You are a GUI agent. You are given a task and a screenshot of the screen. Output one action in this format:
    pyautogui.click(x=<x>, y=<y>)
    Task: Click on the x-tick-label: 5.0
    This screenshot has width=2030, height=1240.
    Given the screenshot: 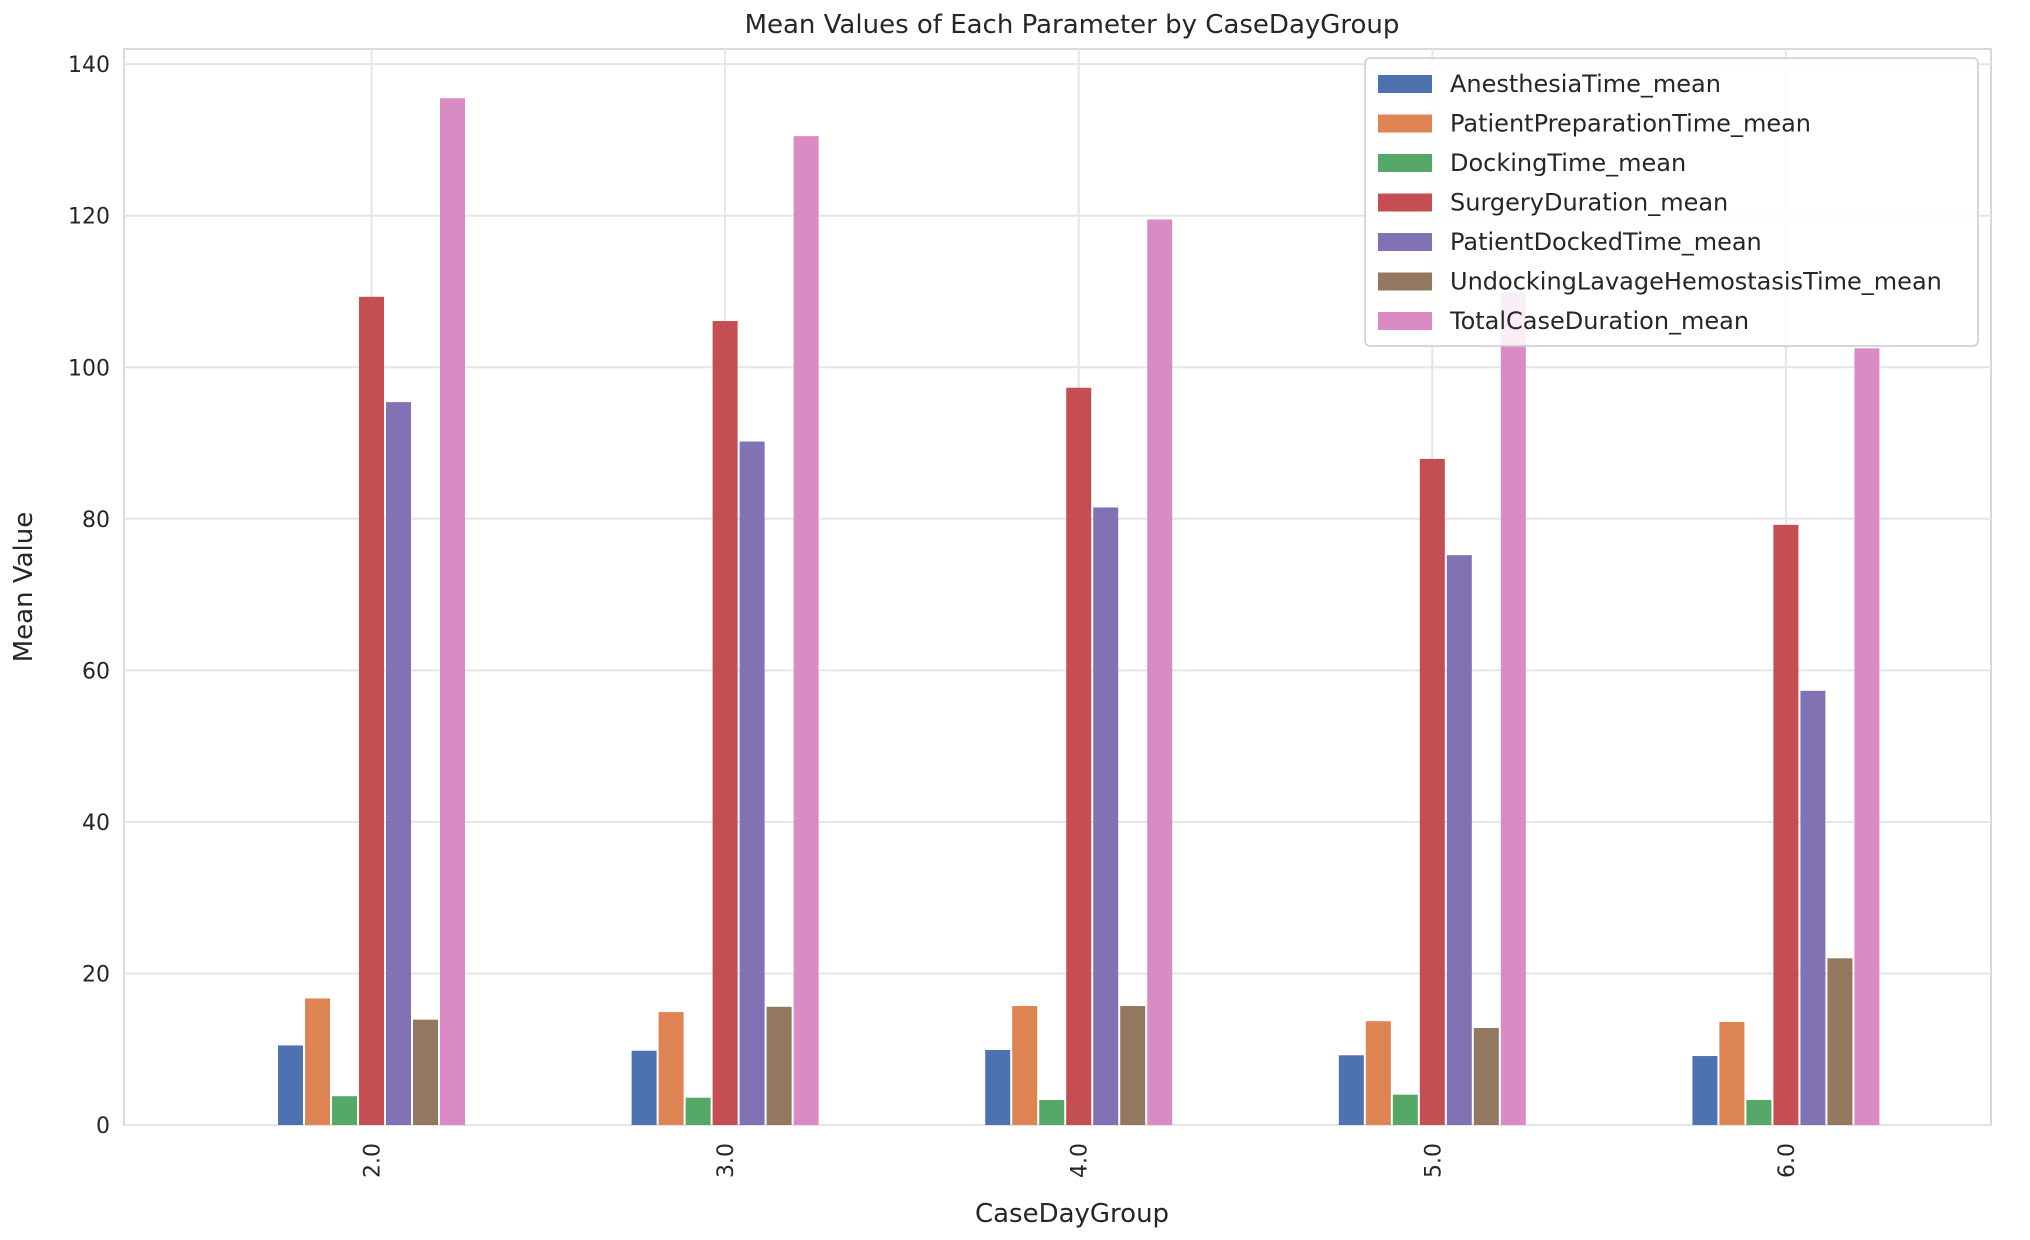 What is the action you would take?
    pyautogui.click(x=1433, y=1160)
    